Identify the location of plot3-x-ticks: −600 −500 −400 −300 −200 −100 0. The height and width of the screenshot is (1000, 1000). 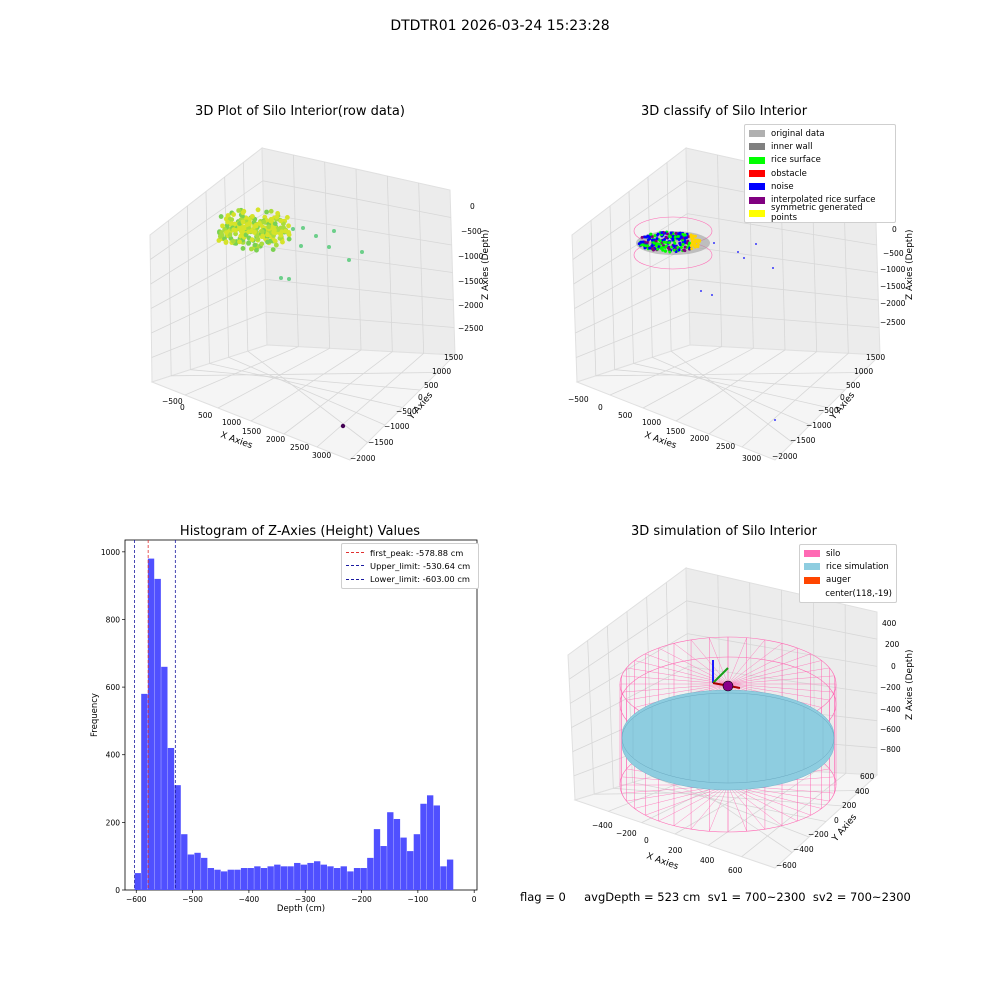
(301, 897).